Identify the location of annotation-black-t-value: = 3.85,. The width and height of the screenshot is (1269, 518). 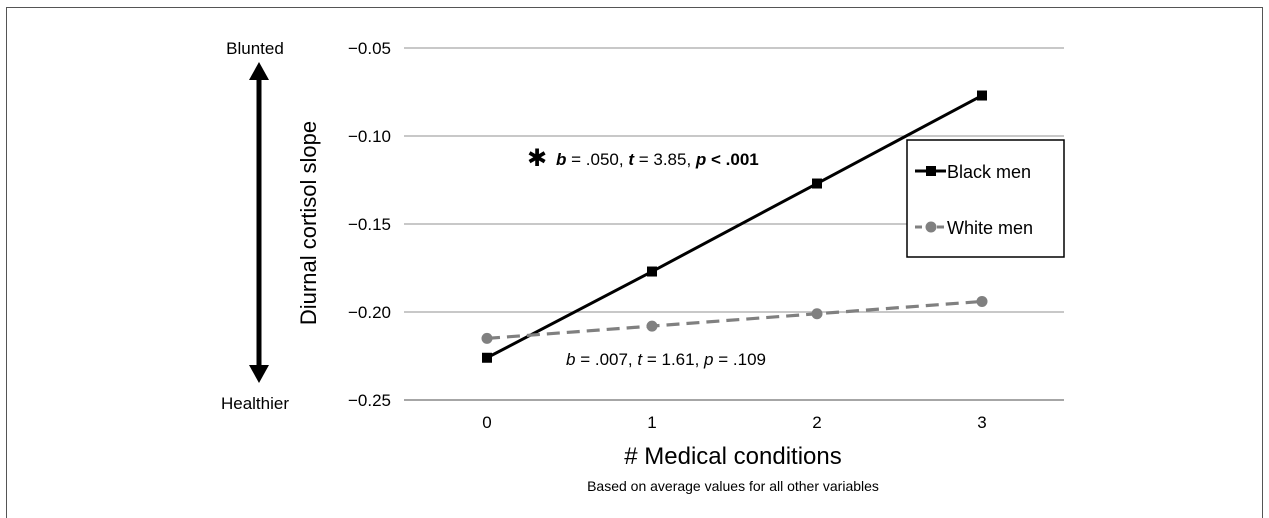
(665, 159).